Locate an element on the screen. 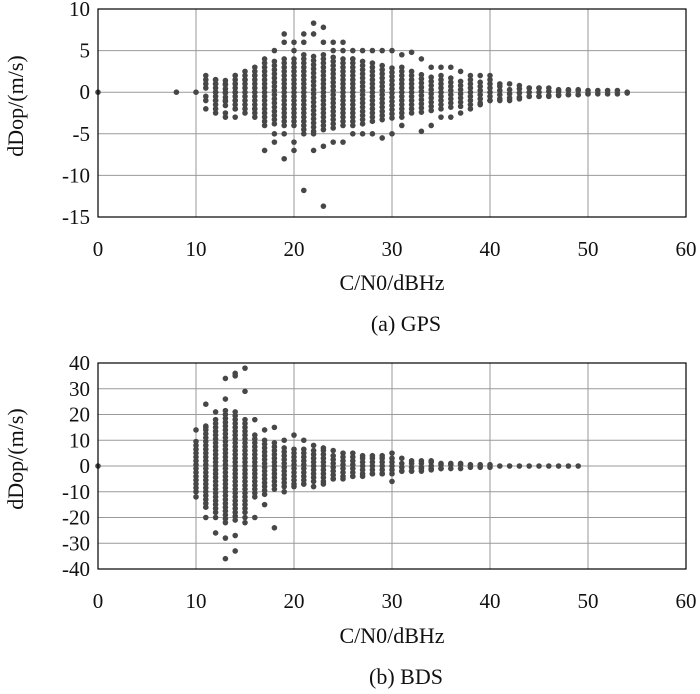  y-tick-label: -10 is located at coordinates (76, 175).